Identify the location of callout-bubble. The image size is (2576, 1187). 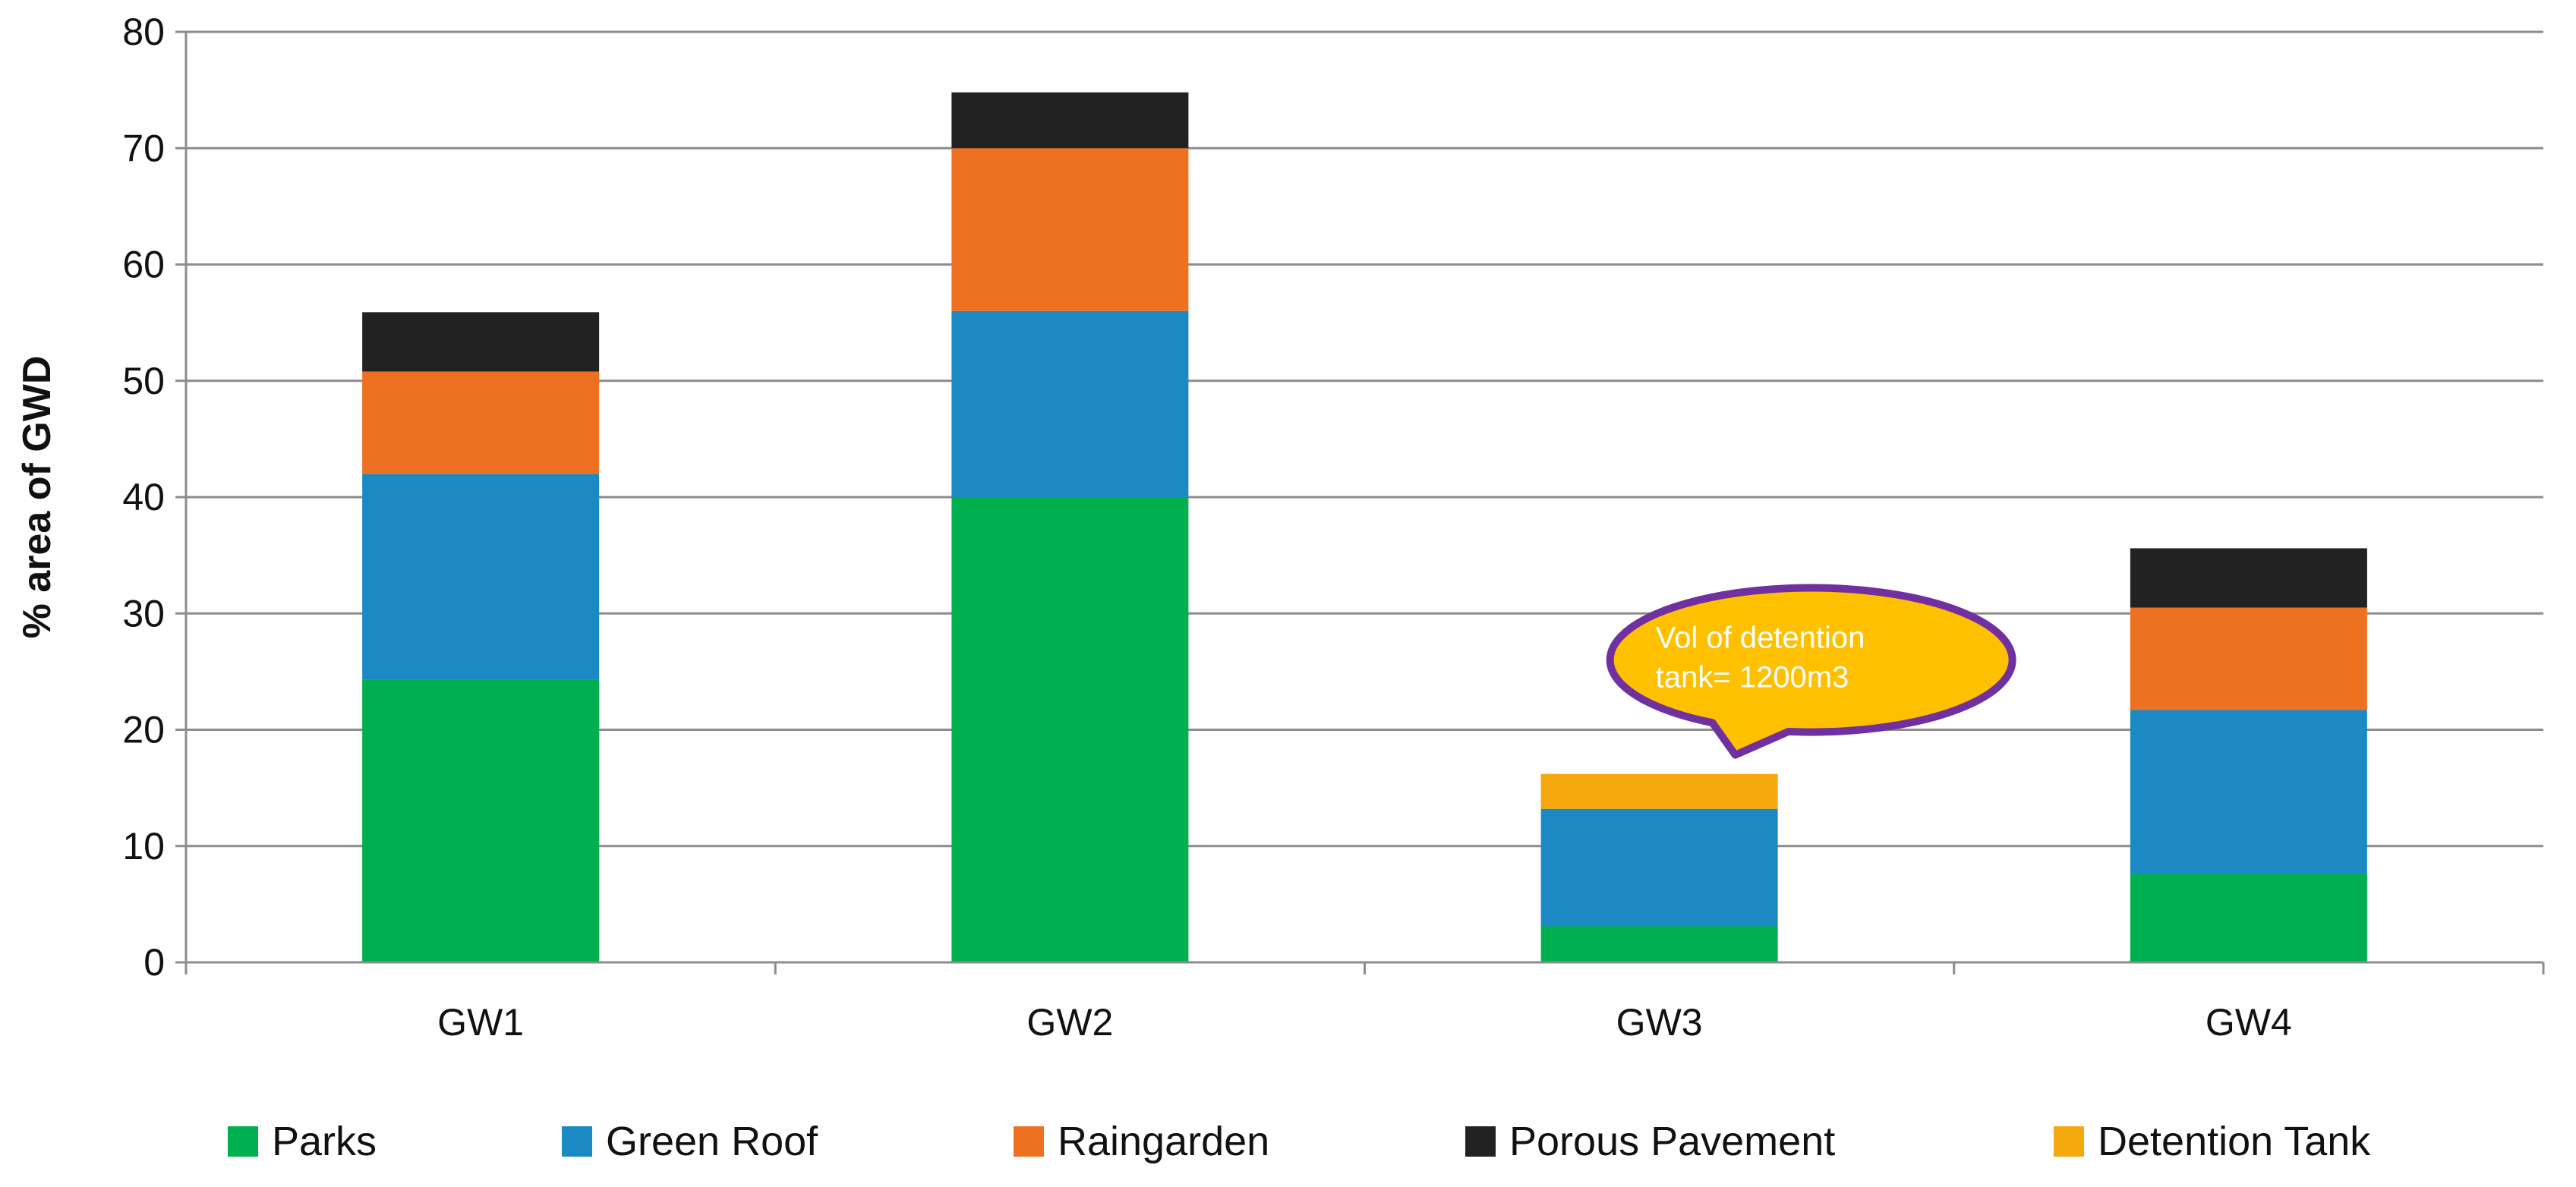
(1811, 671).